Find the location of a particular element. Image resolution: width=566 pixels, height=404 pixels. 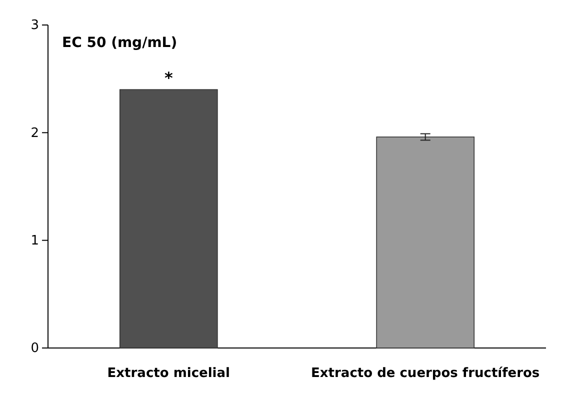

y-tick-label: 1 is located at coordinates (34, 240).